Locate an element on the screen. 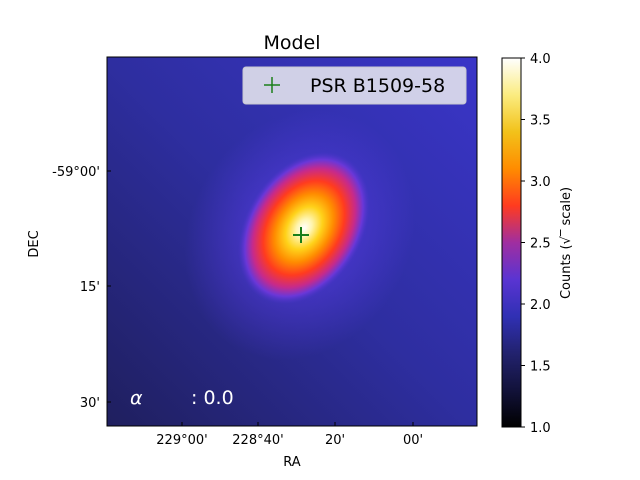 The height and width of the screenshot is (480, 640). y-tick-label: 30' is located at coordinates (90, 403).